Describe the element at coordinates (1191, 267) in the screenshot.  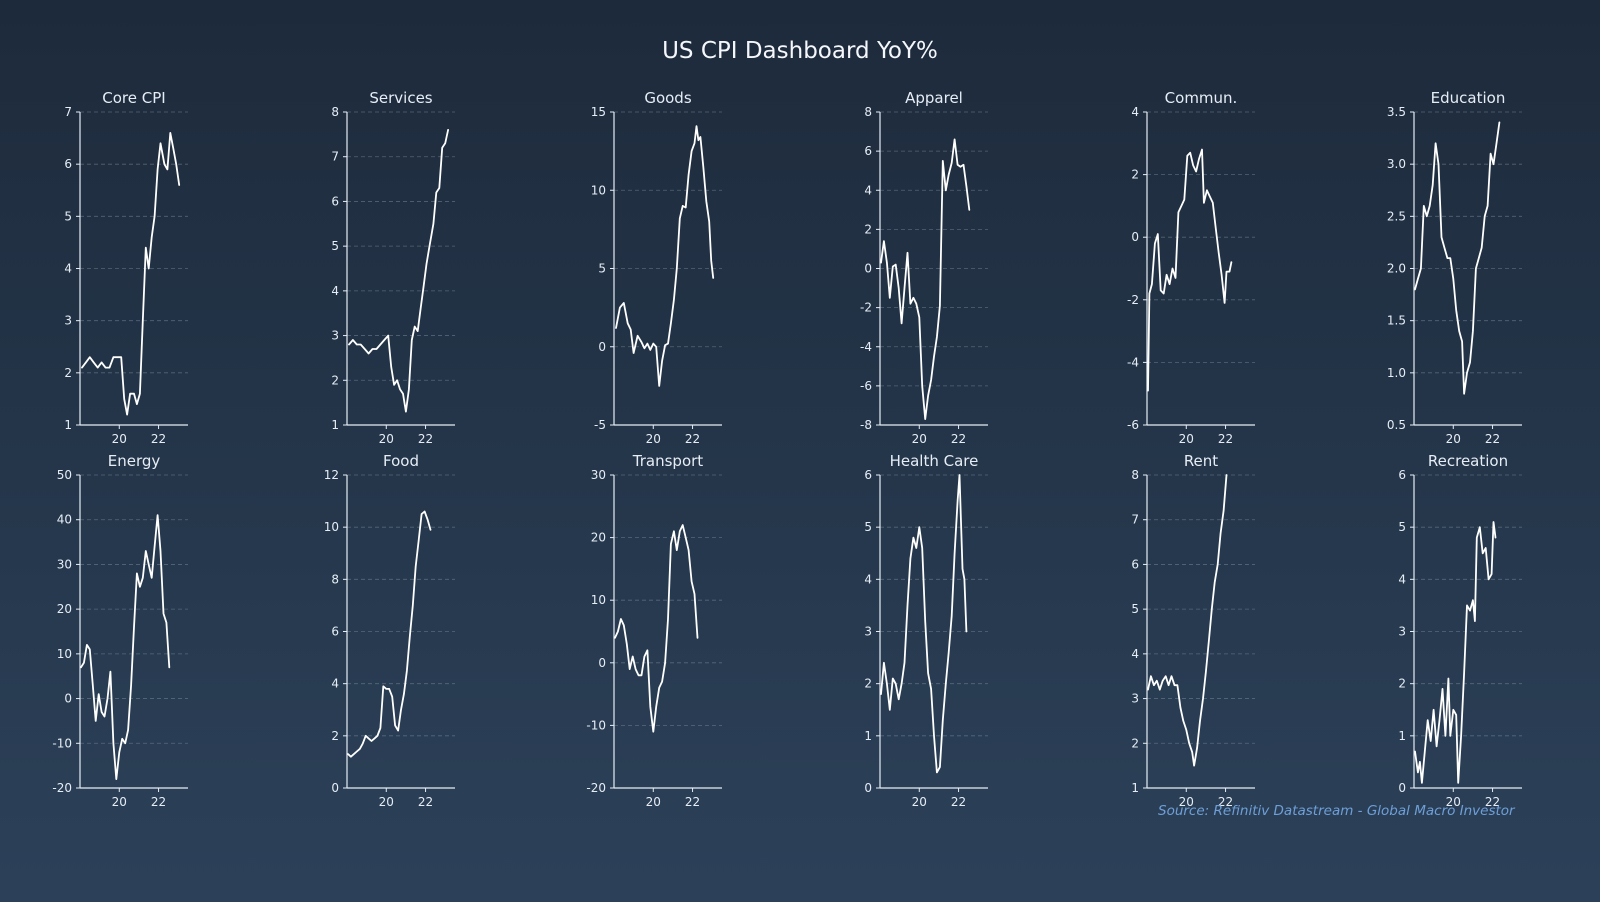
I see `chart-commun: Commun. -6 -4 -2 0 2 4 20 22` at that location.